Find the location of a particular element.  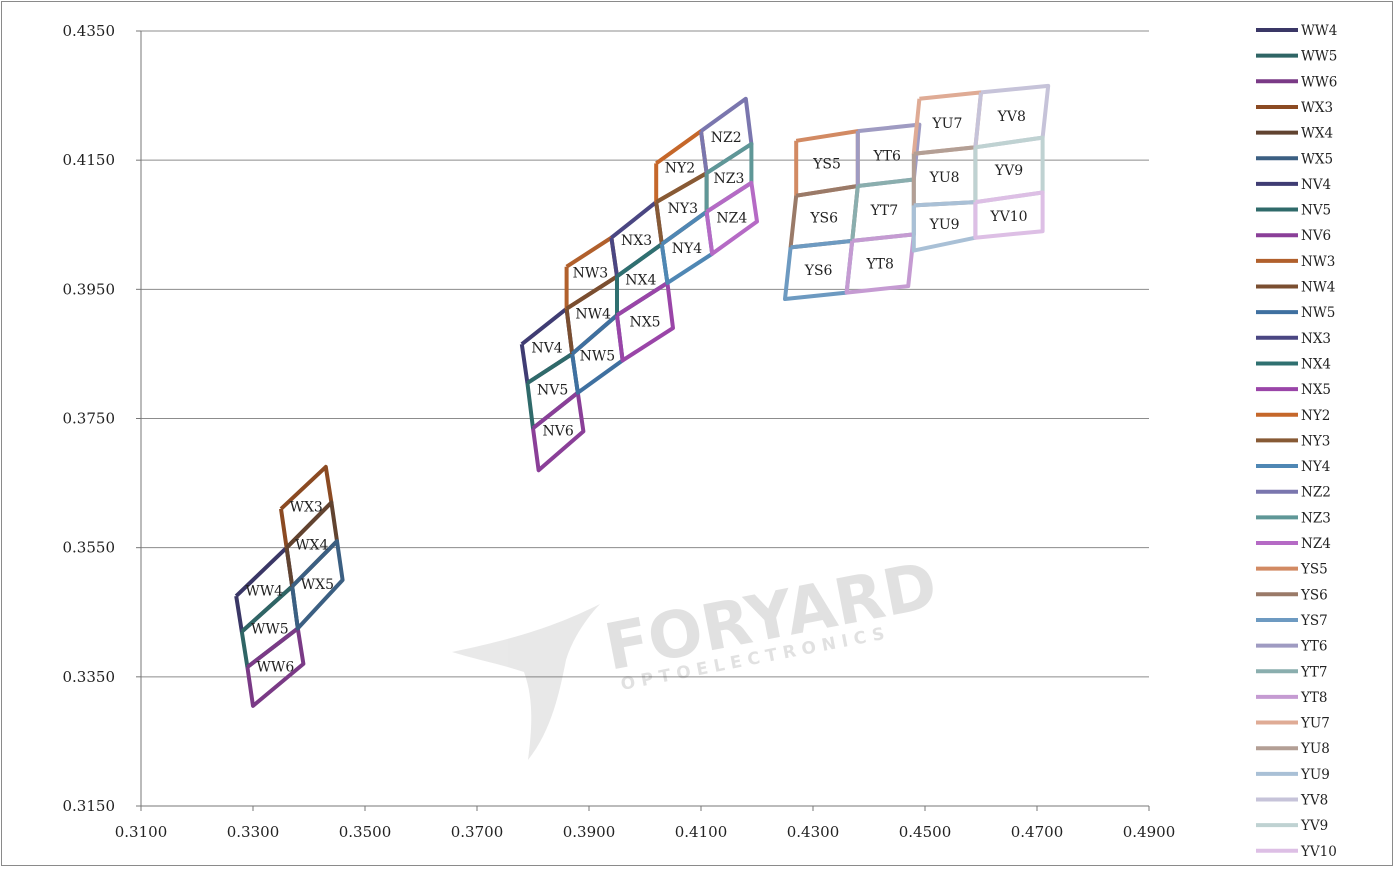

bin-label-ww4: WW4 is located at coordinates (264, 591).